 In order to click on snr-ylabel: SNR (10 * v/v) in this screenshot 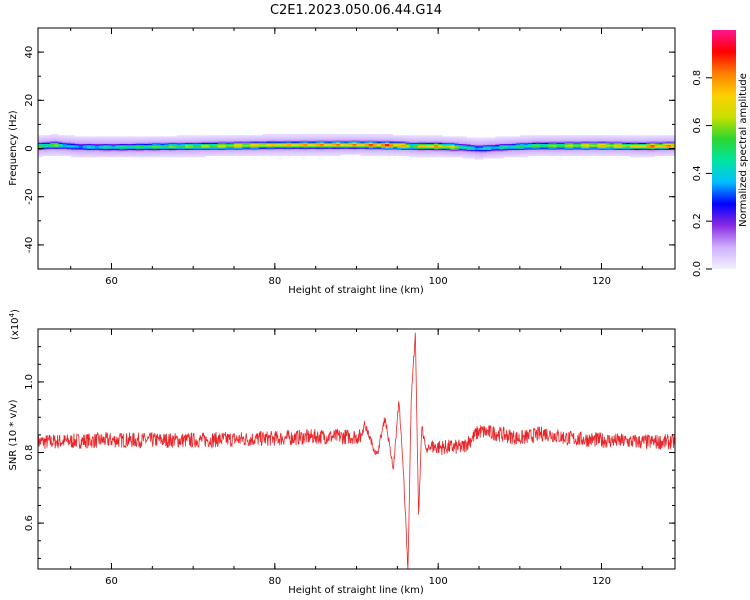, I will do `click(13, 434)`.